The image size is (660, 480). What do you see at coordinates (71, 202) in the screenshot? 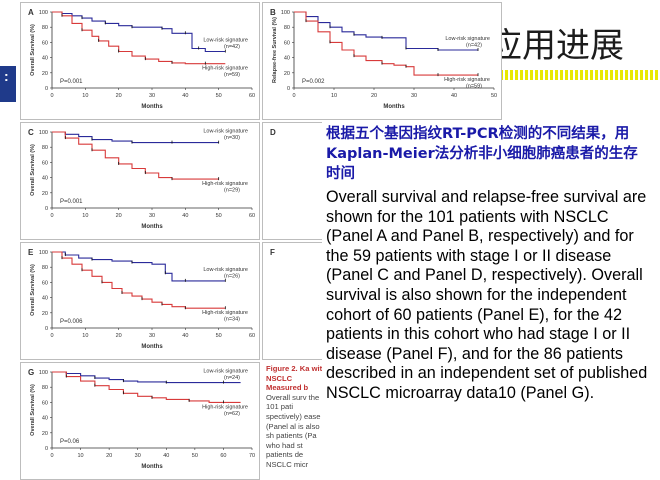
I see `p-value-label: P=0.001` at bounding box center [71, 202].